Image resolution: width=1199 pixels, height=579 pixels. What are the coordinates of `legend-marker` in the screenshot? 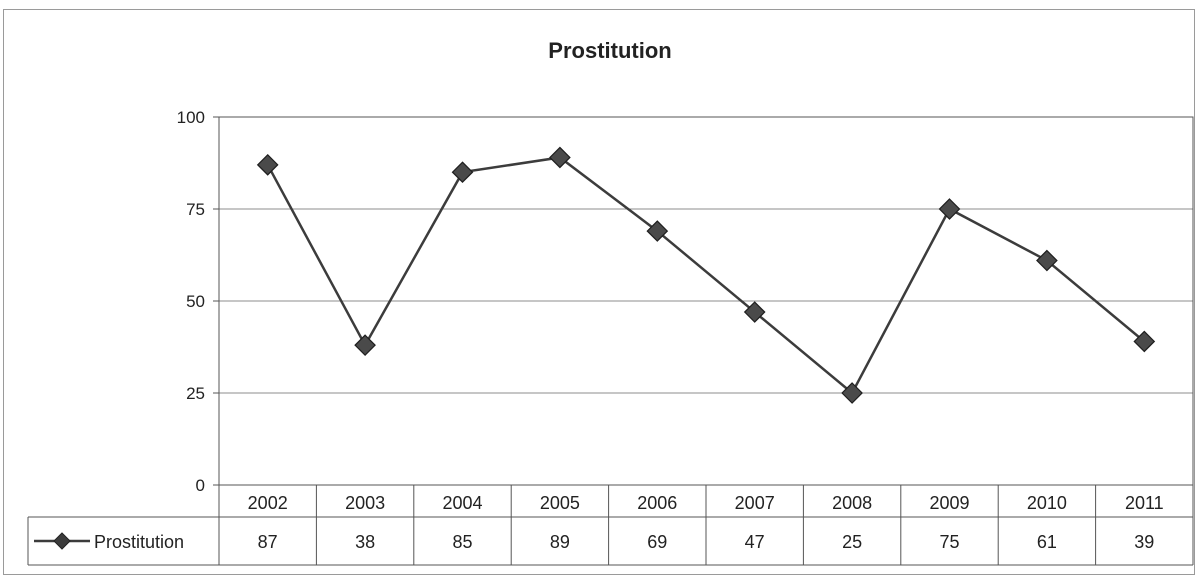 It's located at (62, 541).